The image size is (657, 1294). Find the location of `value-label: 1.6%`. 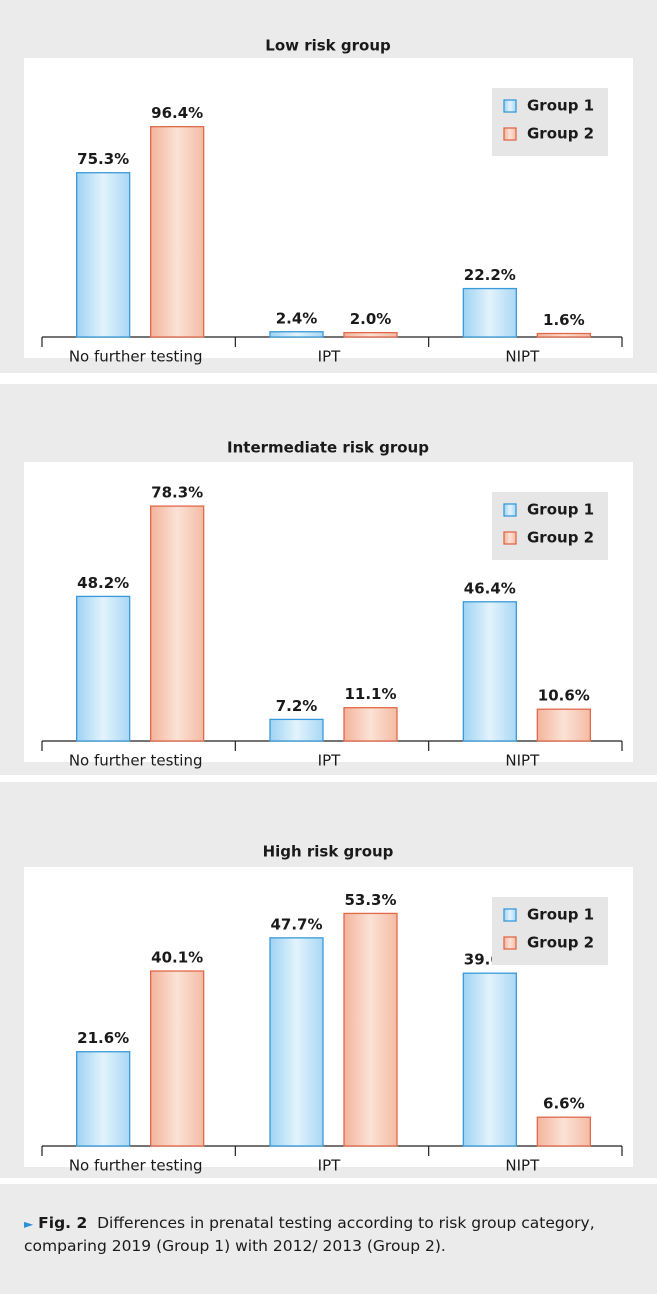

value-label: 1.6% is located at coordinates (564, 320).